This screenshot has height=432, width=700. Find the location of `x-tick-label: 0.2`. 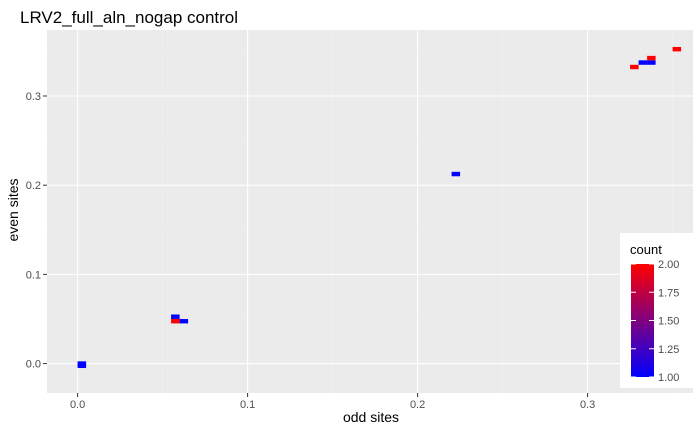

x-tick-label: 0.2 is located at coordinates (417, 405).